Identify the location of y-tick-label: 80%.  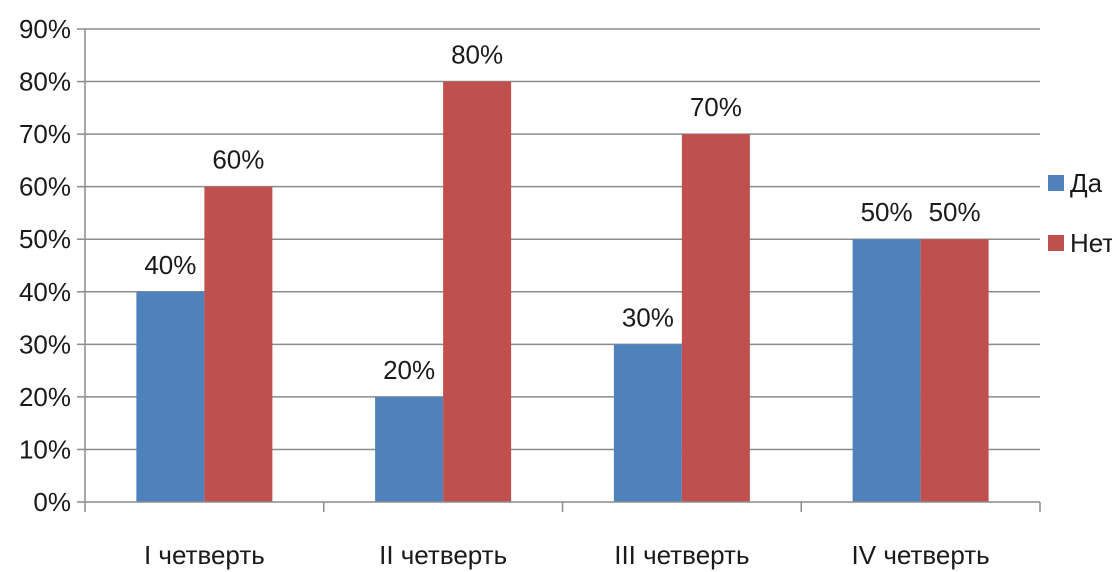
(45, 82).